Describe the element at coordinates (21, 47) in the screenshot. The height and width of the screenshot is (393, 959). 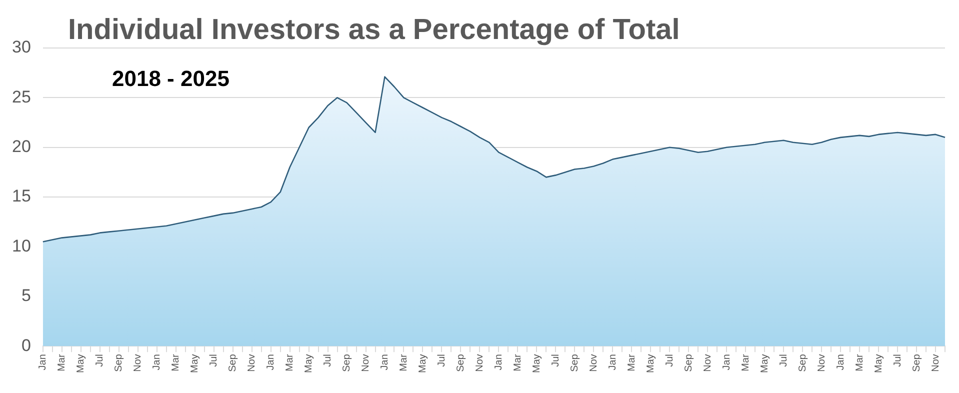
I see `y-tick-label: 30` at that location.